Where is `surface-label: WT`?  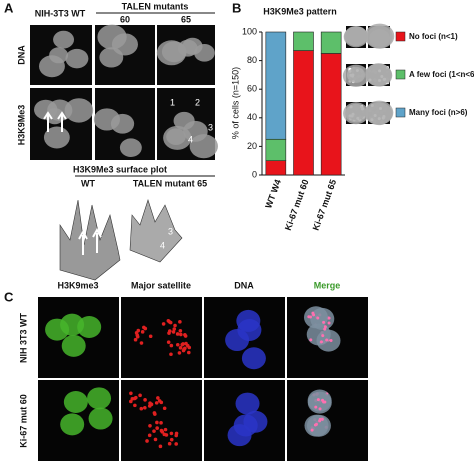
surface-label: WT is located at coordinates (88, 183).